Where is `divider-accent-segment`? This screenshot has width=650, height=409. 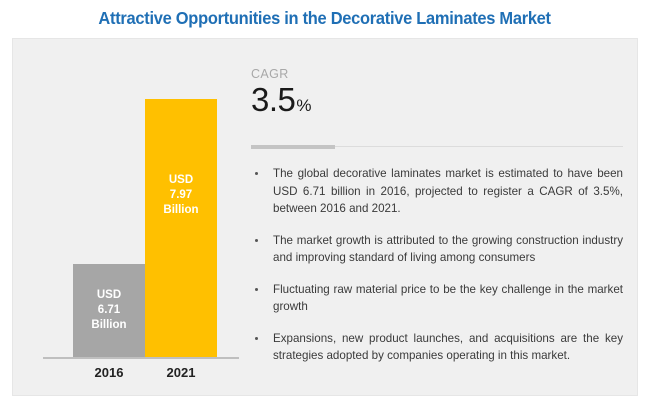
divider-accent-segment is located at coordinates (293, 147).